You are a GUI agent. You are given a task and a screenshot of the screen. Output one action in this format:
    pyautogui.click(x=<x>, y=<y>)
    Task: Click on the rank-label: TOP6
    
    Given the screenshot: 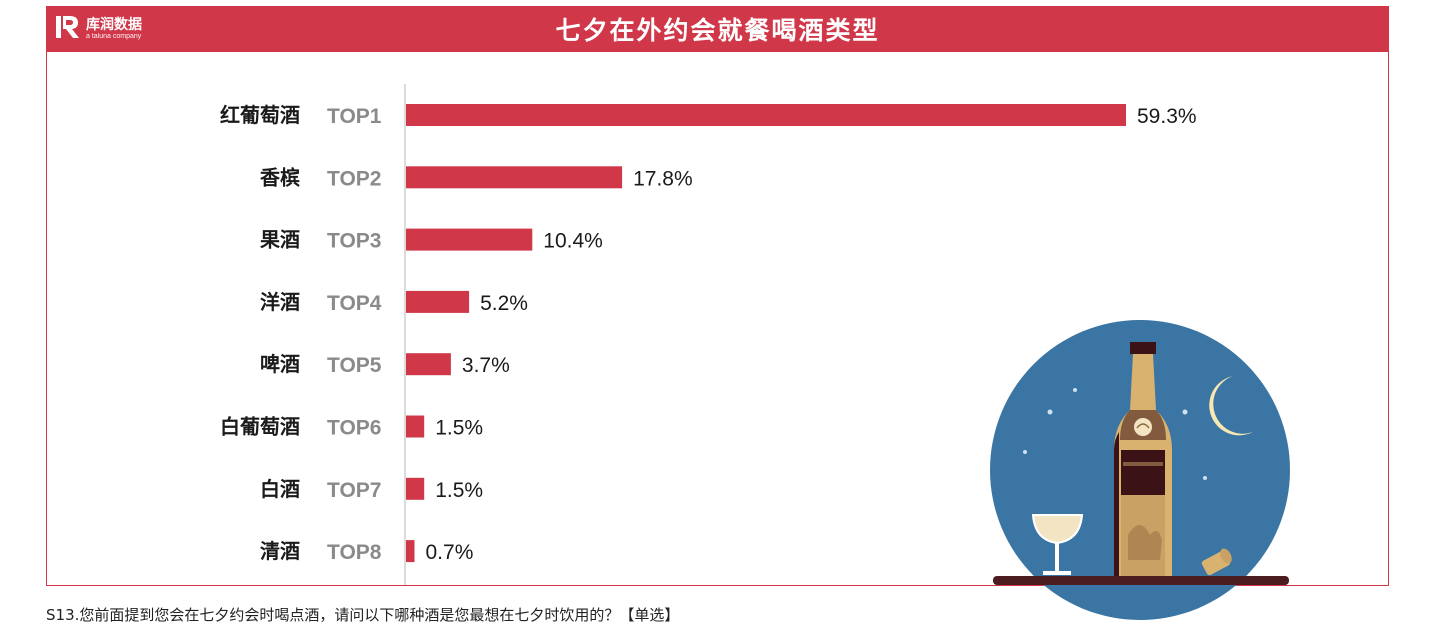 What is the action you would take?
    pyautogui.click(x=354, y=428)
    